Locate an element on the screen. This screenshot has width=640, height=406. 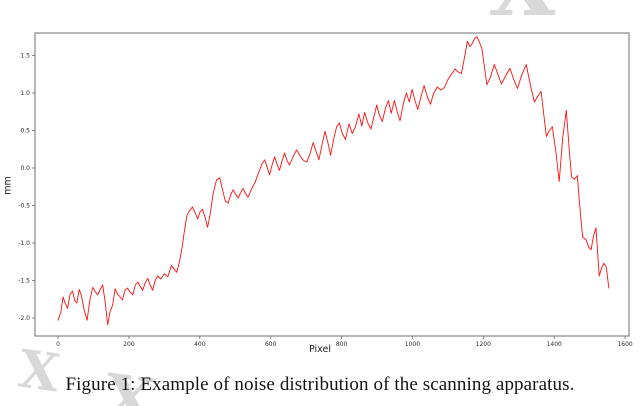
x-tick-label: 200 is located at coordinates (129, 344).